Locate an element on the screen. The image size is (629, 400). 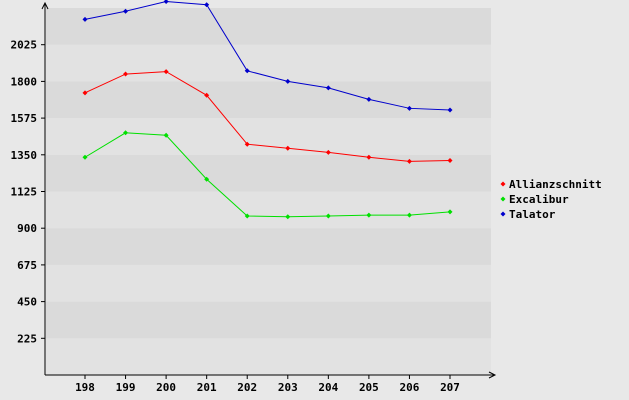
y-tick-label: 2025 is located at coordinates (24, 45).